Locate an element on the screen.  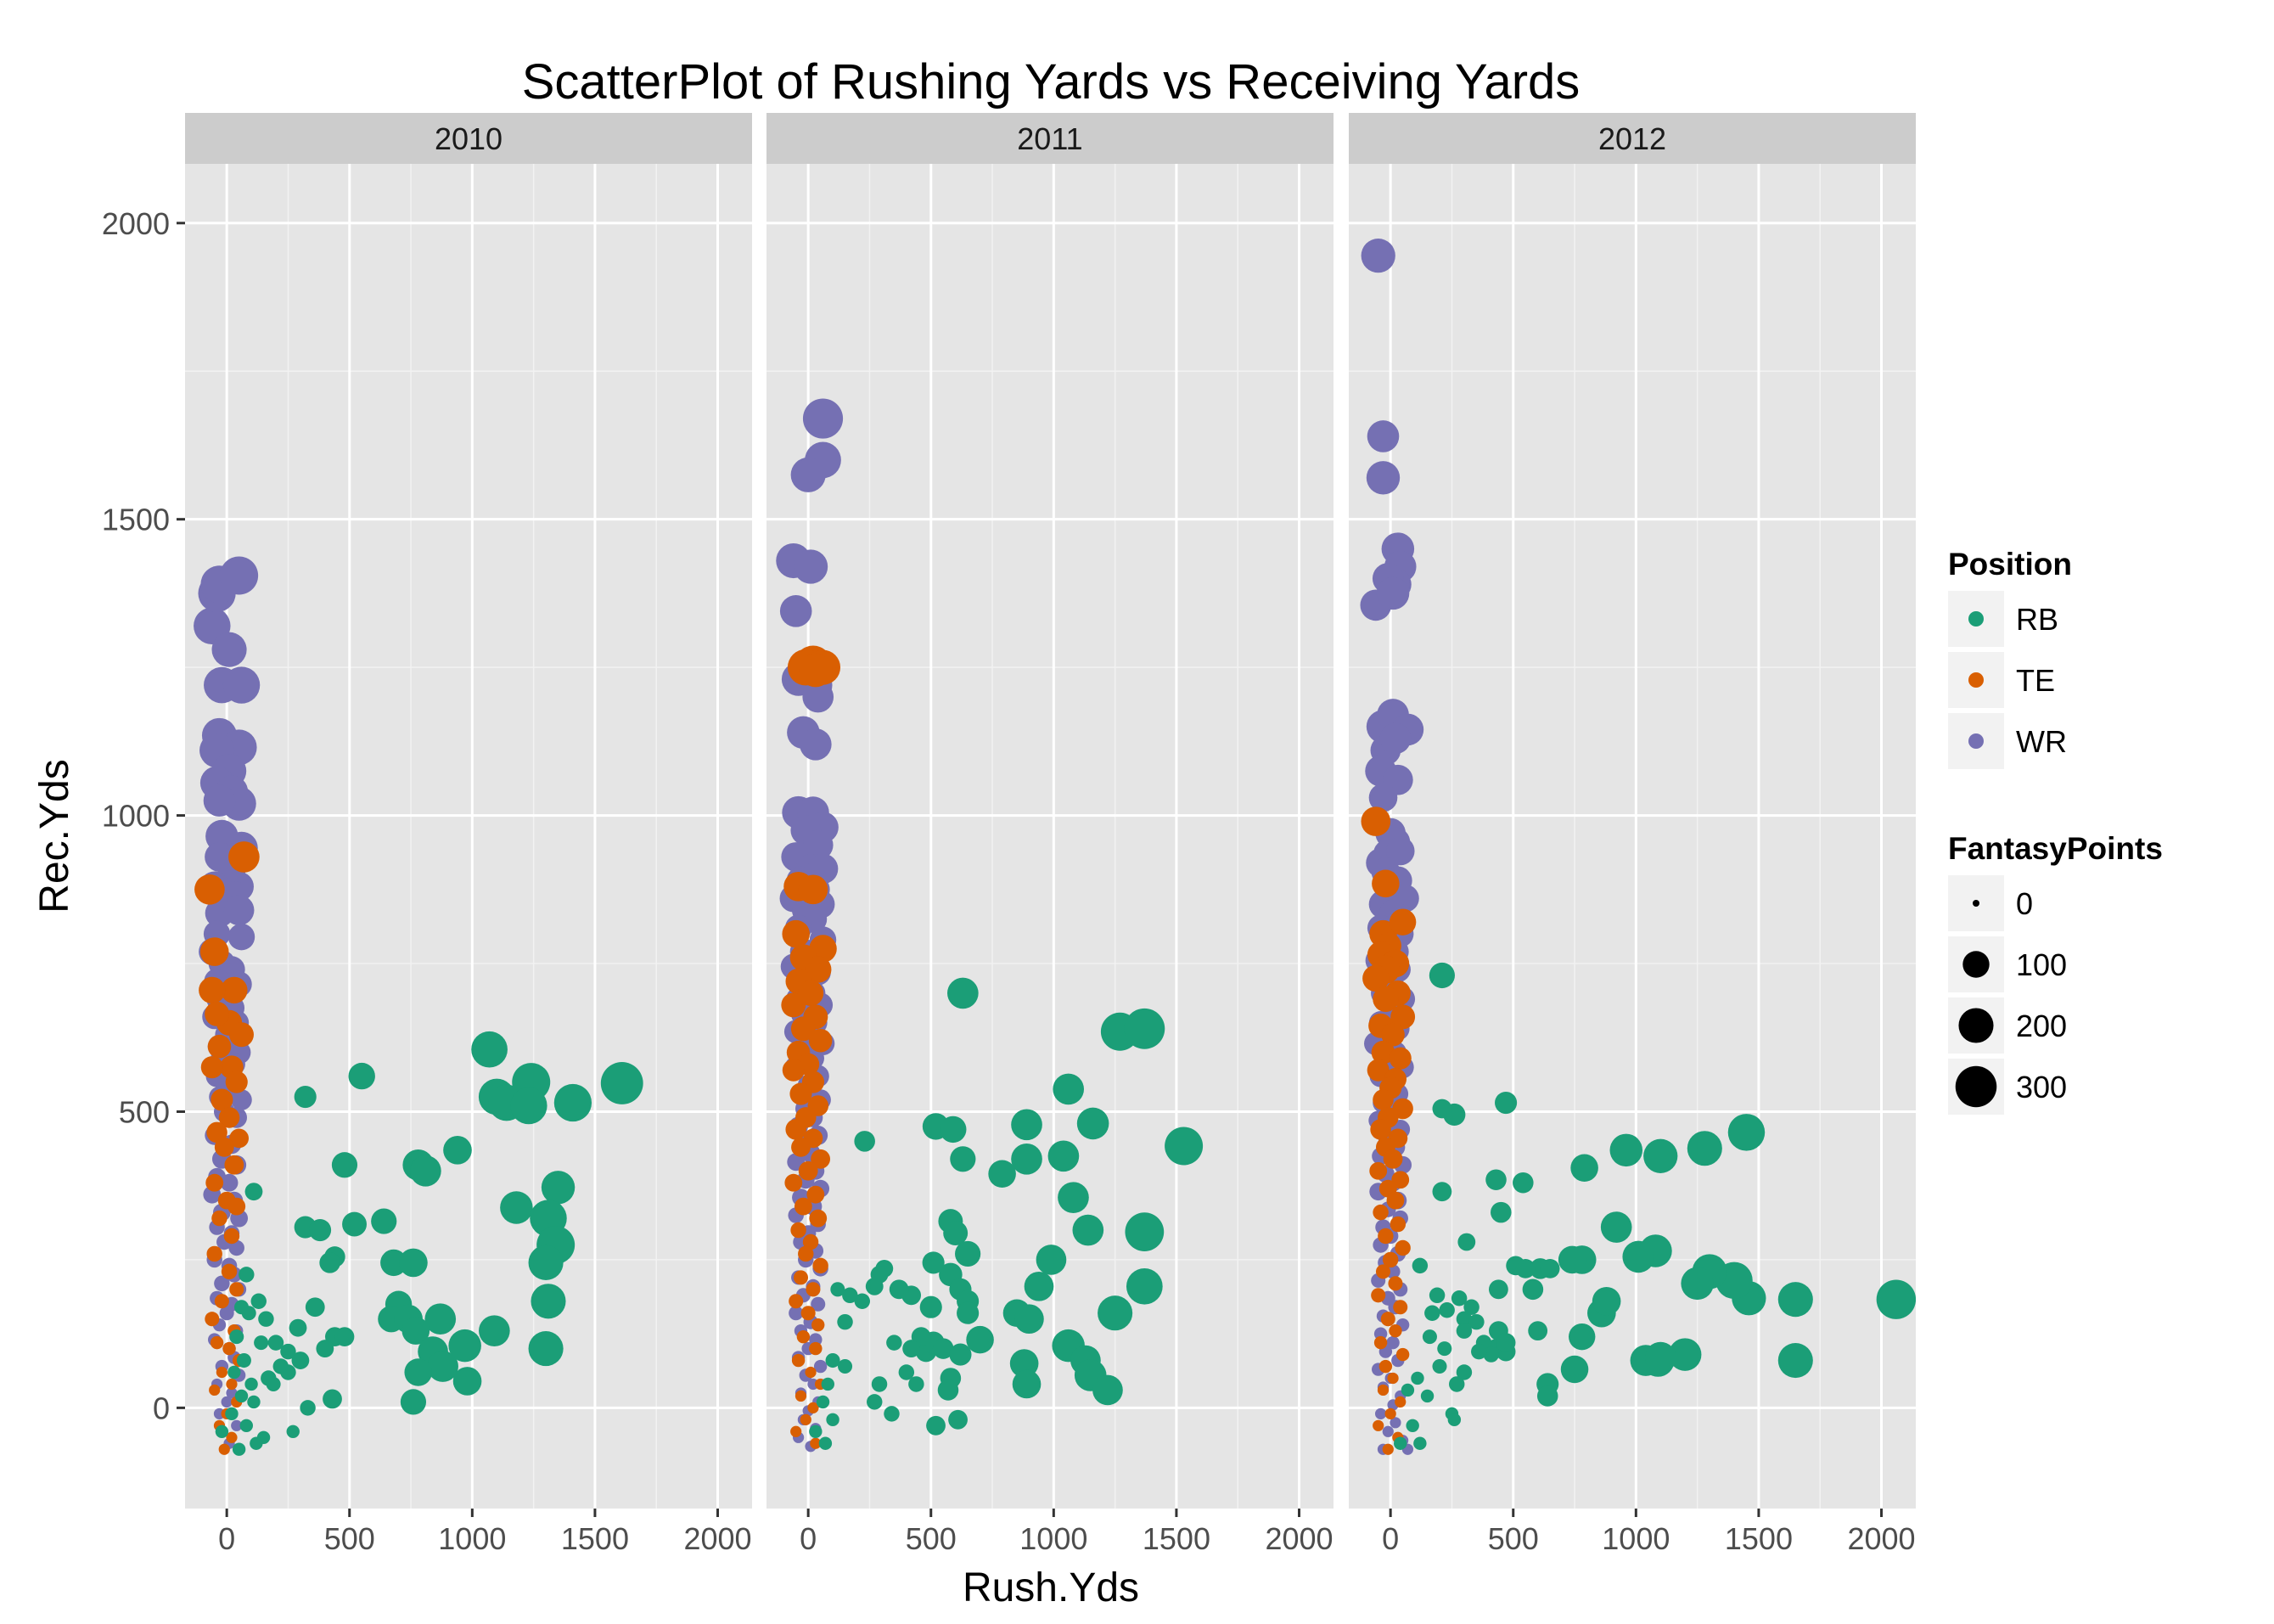
legend-label-te: TE is located at coordinates (2035, 680).